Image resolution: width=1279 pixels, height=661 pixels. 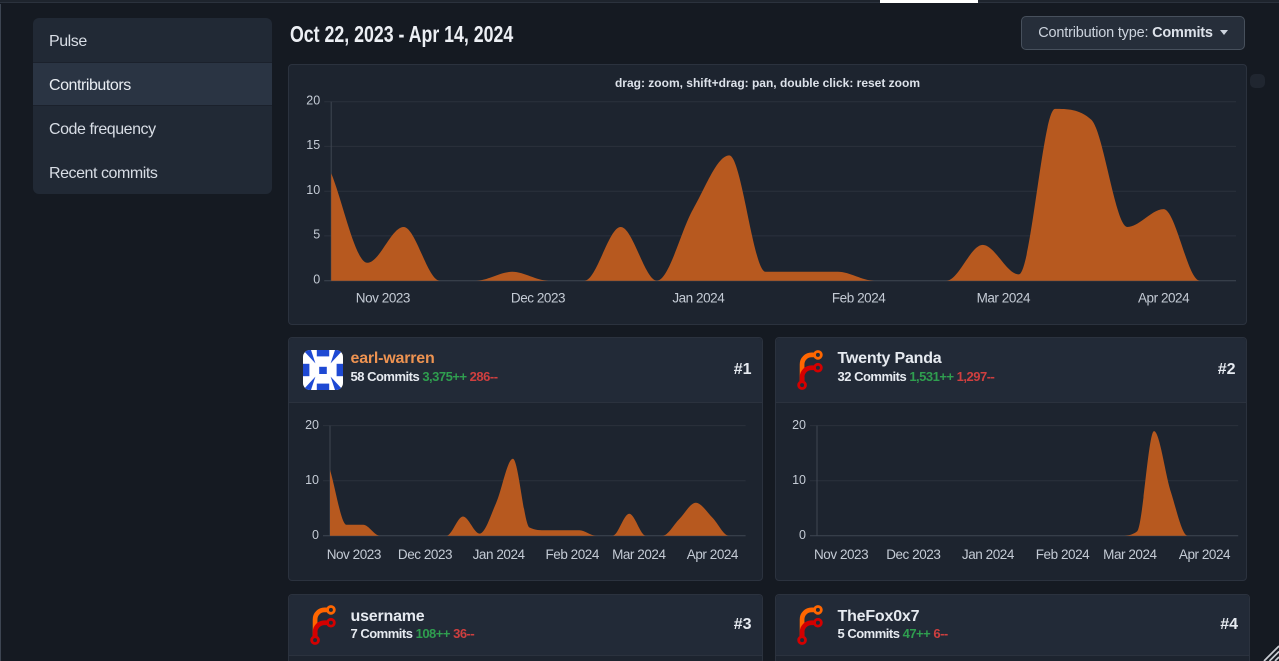 I want to click on svg-text: 15, so click(x=313, y=145).